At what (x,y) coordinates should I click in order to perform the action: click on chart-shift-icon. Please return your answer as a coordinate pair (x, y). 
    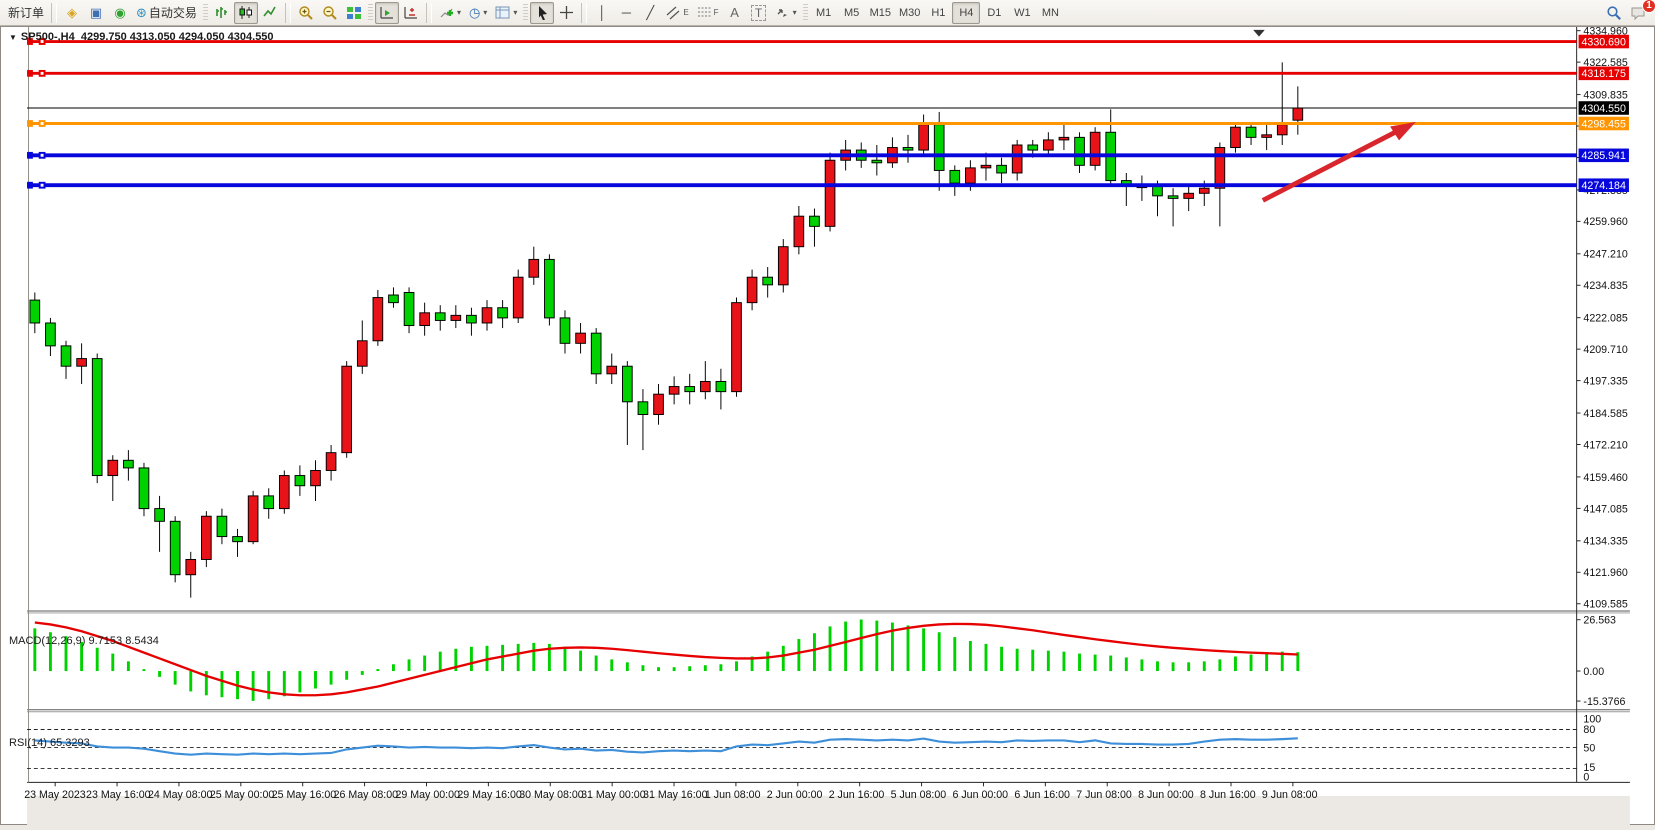
    Looking at the image, I should click on (411, 13).